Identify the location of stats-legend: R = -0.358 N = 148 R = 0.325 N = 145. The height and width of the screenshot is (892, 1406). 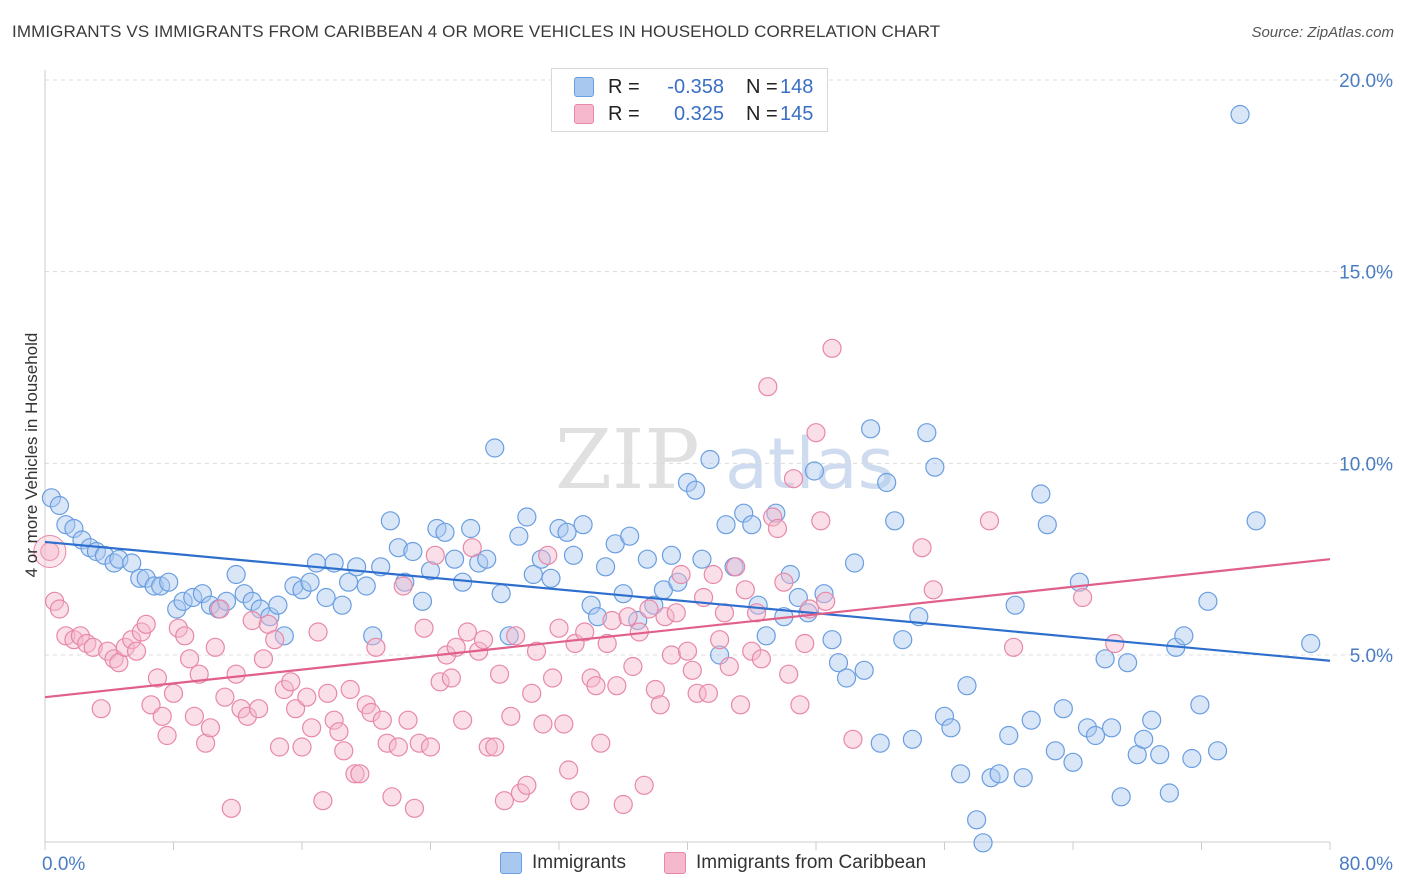
(689, 100).